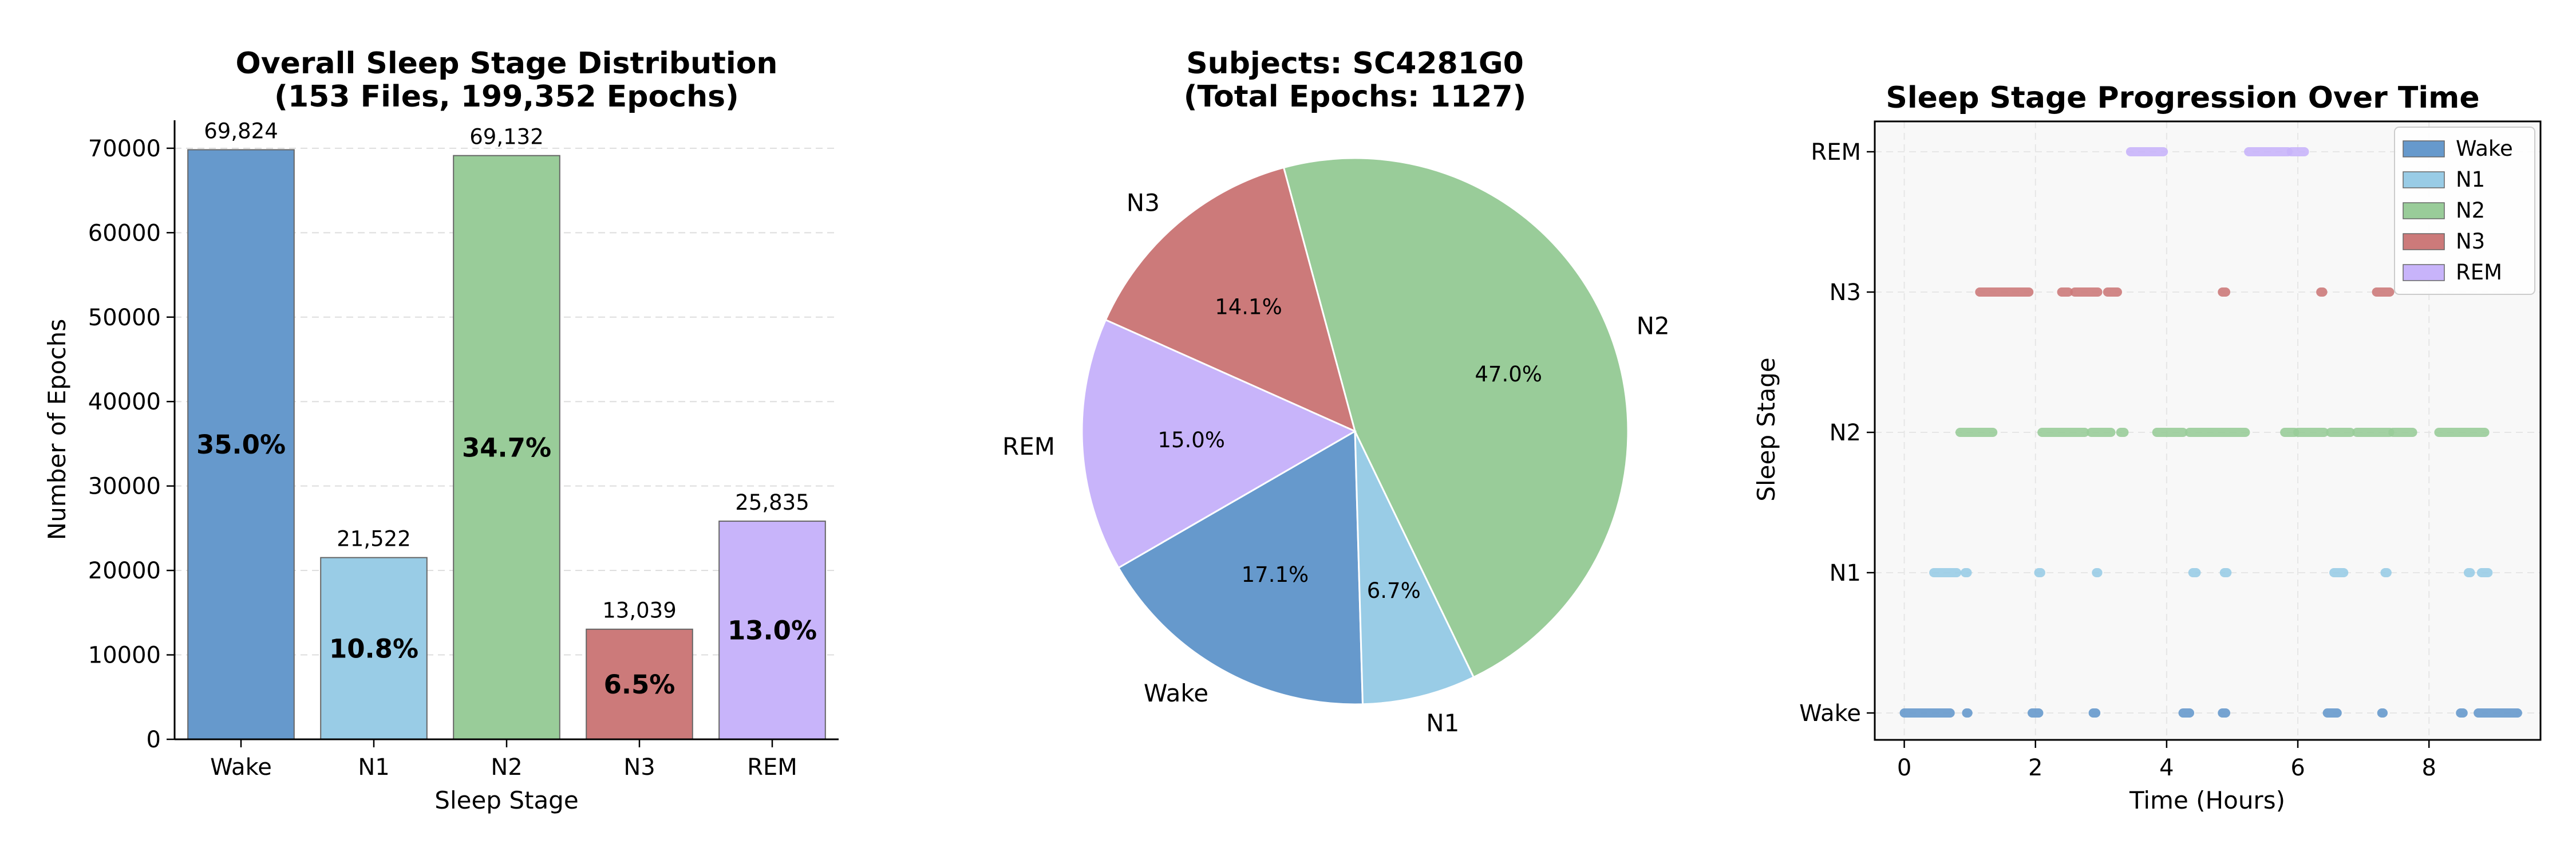 Image resolution: width=2576 pixels, height=859 pixels. What do you see at coordinates (124, 571) in the screenshot?
I see `bar-y-tick-label: 20000` at bounding box center [124, 571].